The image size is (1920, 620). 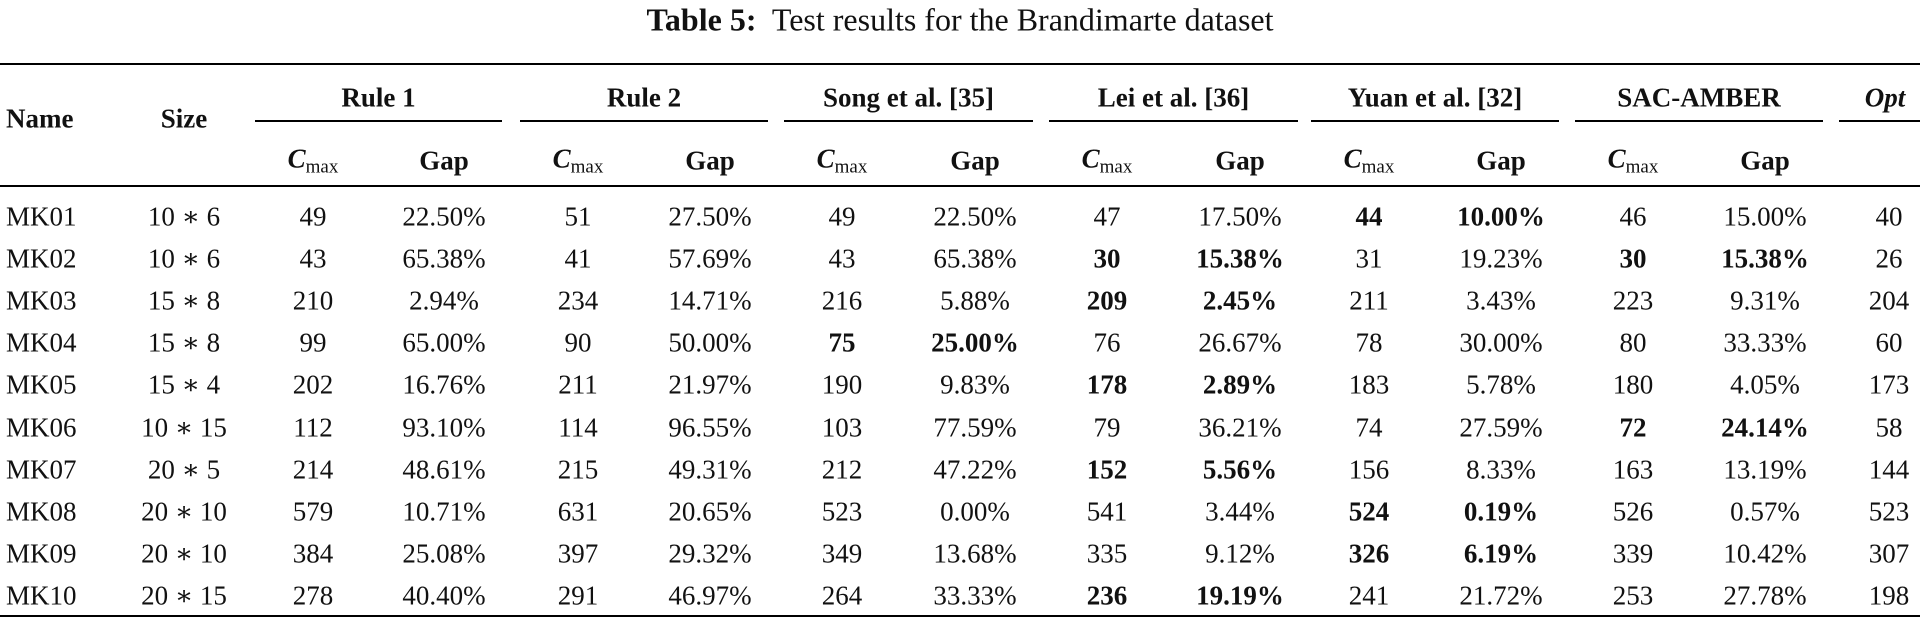 I want to click on table-cell: 10.71%, so click(x=444, y=511).